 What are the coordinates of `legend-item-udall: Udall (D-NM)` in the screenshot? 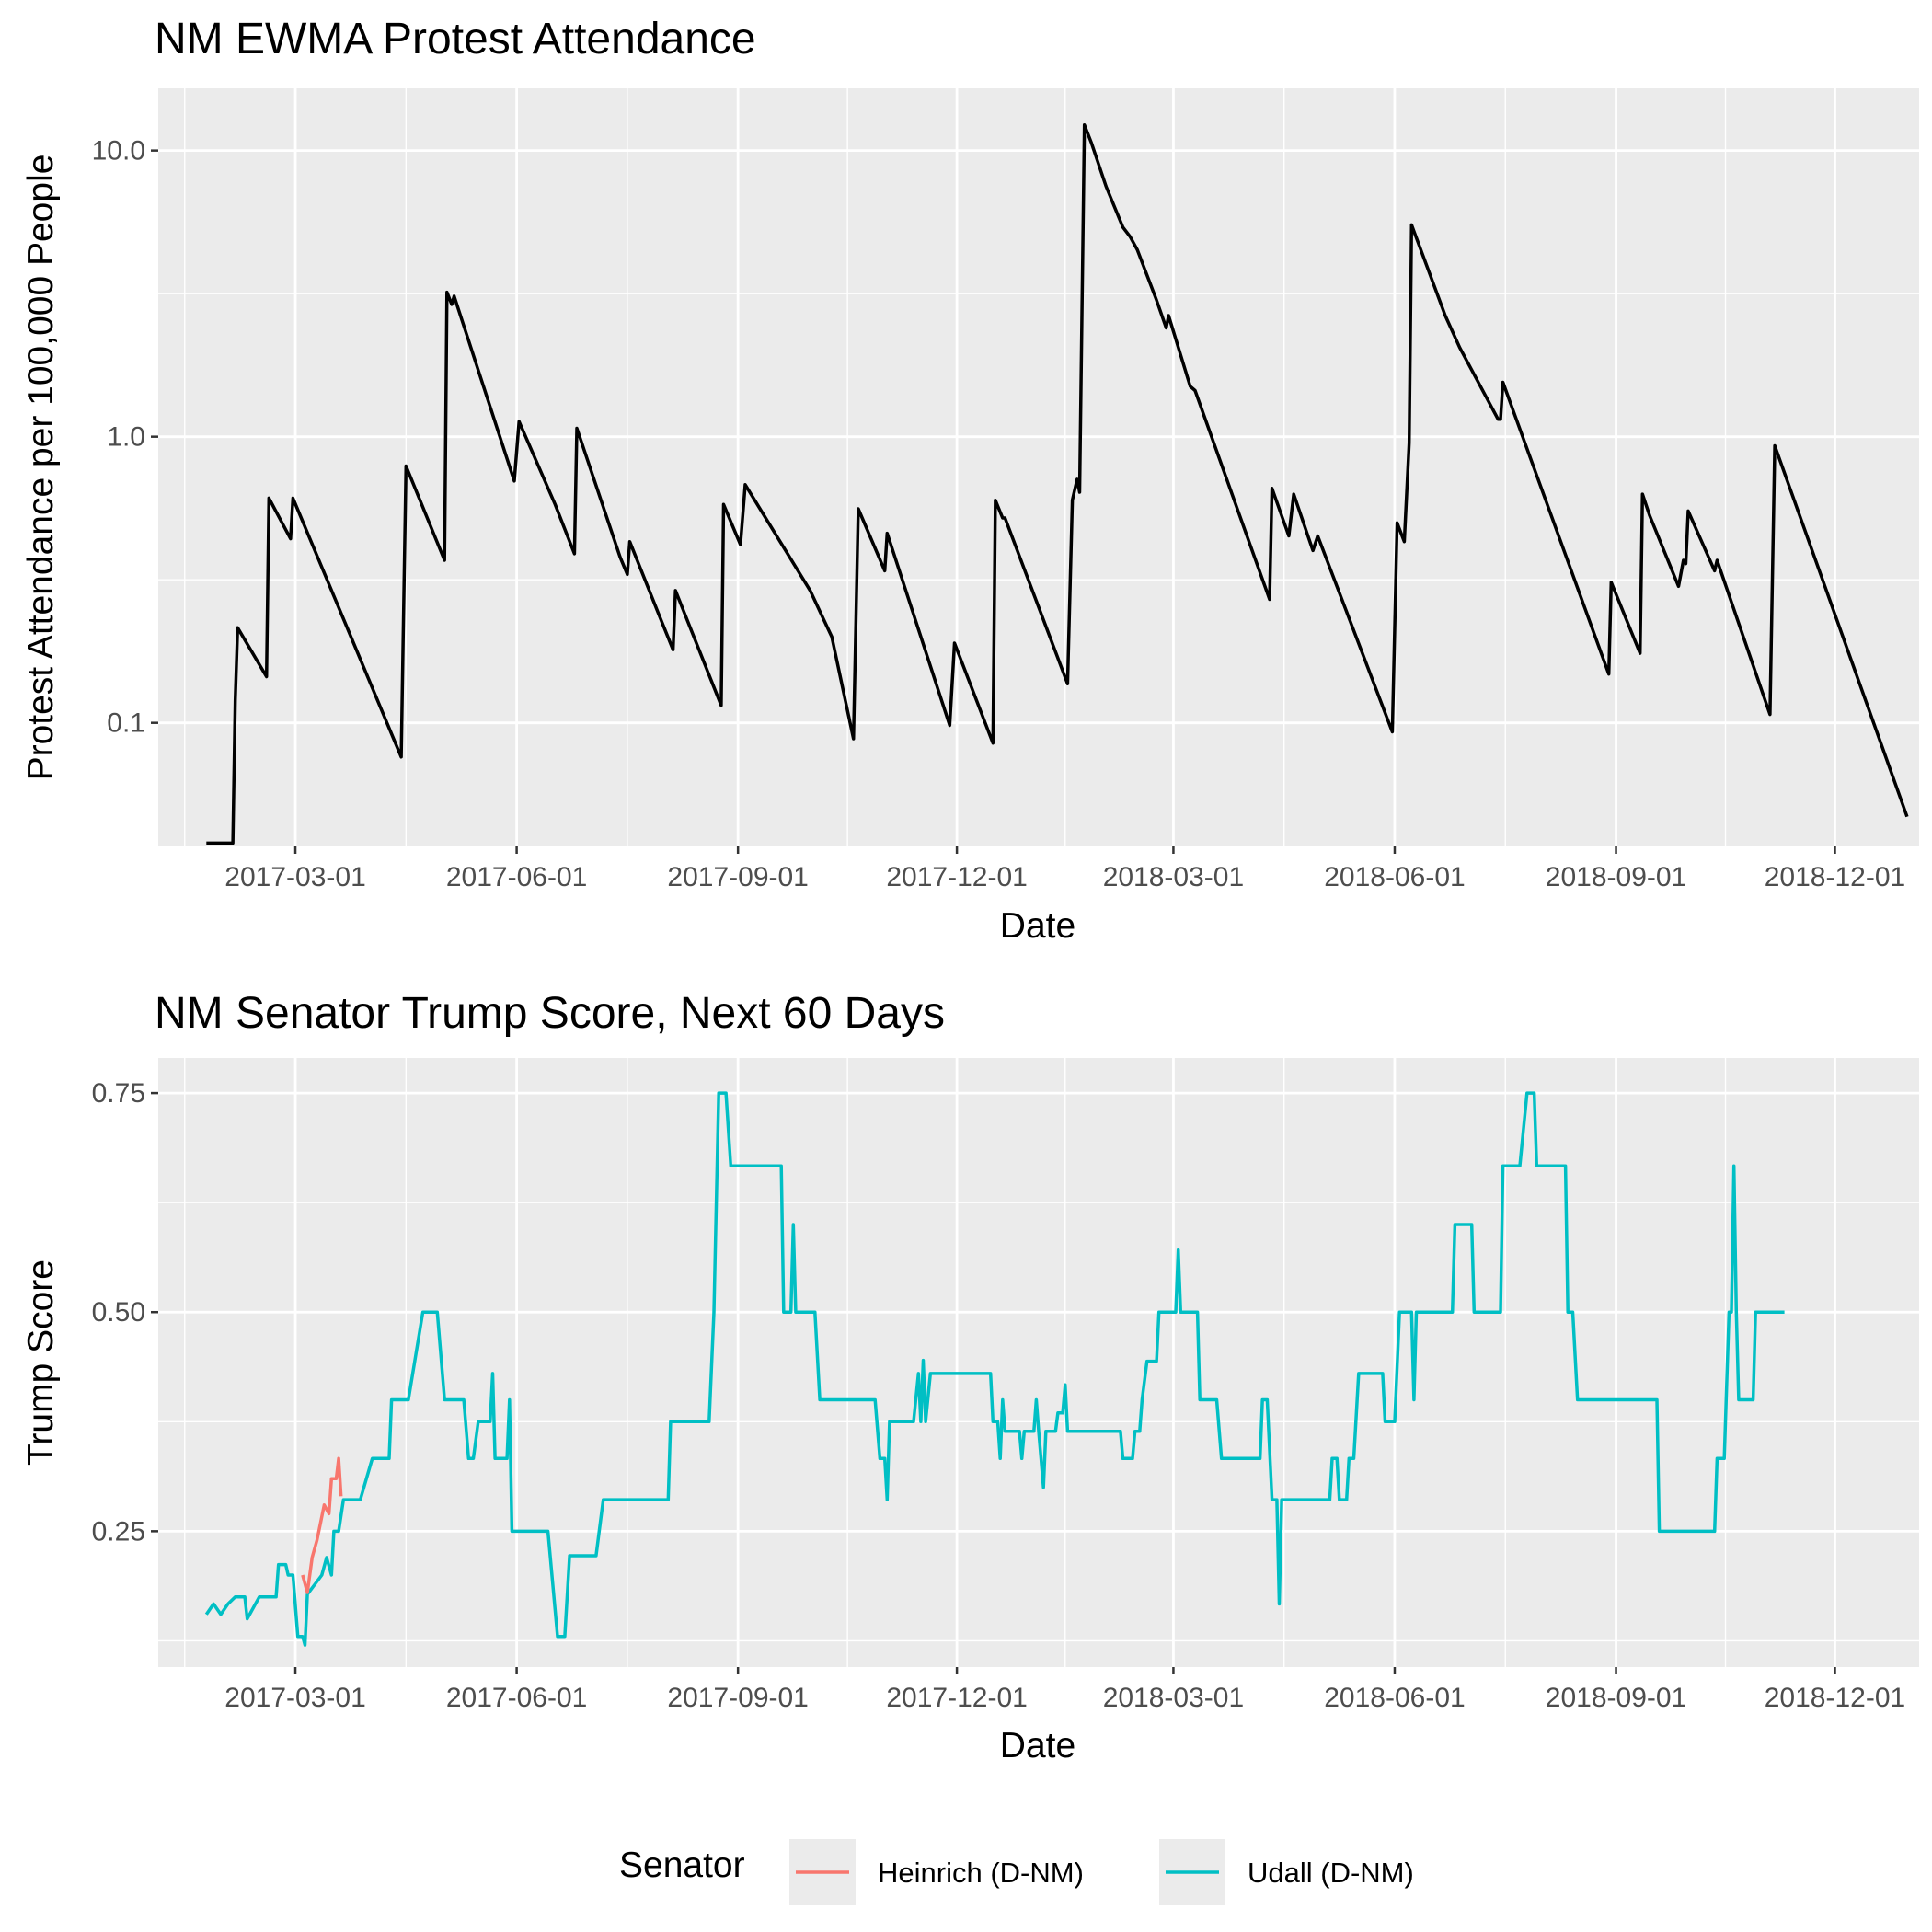 It's located at (1286, 1872).